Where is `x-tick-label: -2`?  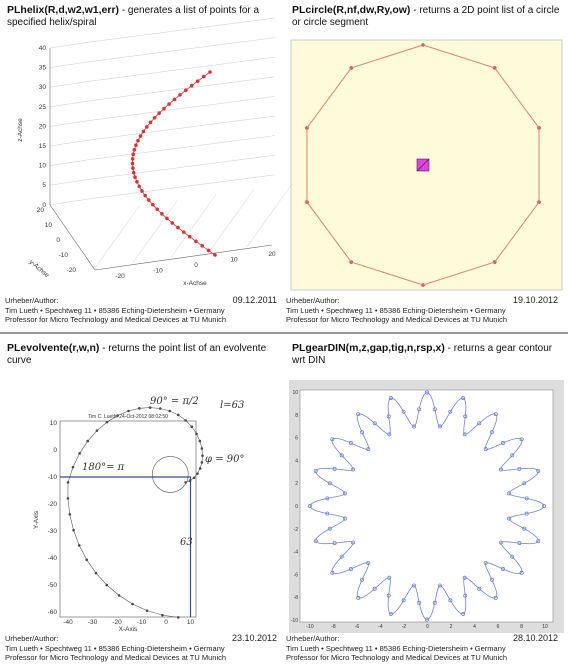
x-tick-label: -2 is located at coordinates (404, 627).